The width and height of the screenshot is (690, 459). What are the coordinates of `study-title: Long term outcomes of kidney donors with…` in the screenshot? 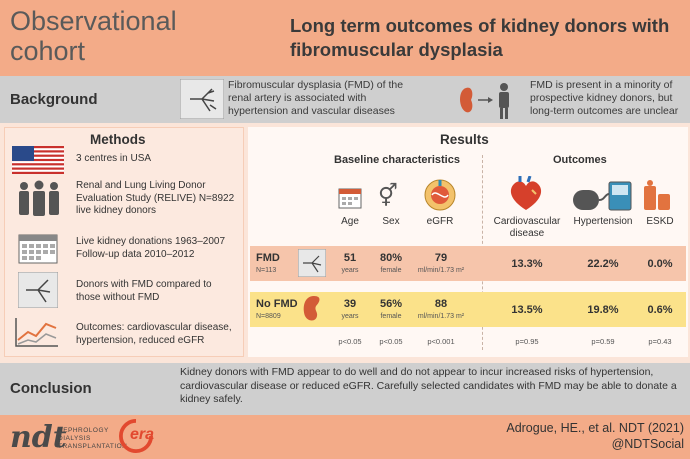 It's located at (480, 37).